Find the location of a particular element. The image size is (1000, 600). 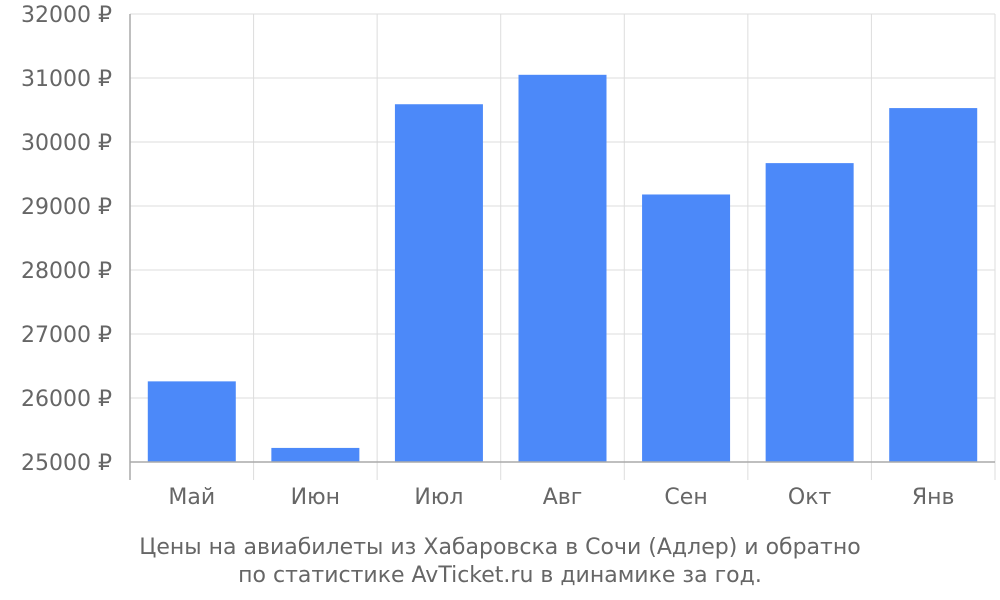

y-tick-label: 29000 ₽ is located at coordinates (66, 207).